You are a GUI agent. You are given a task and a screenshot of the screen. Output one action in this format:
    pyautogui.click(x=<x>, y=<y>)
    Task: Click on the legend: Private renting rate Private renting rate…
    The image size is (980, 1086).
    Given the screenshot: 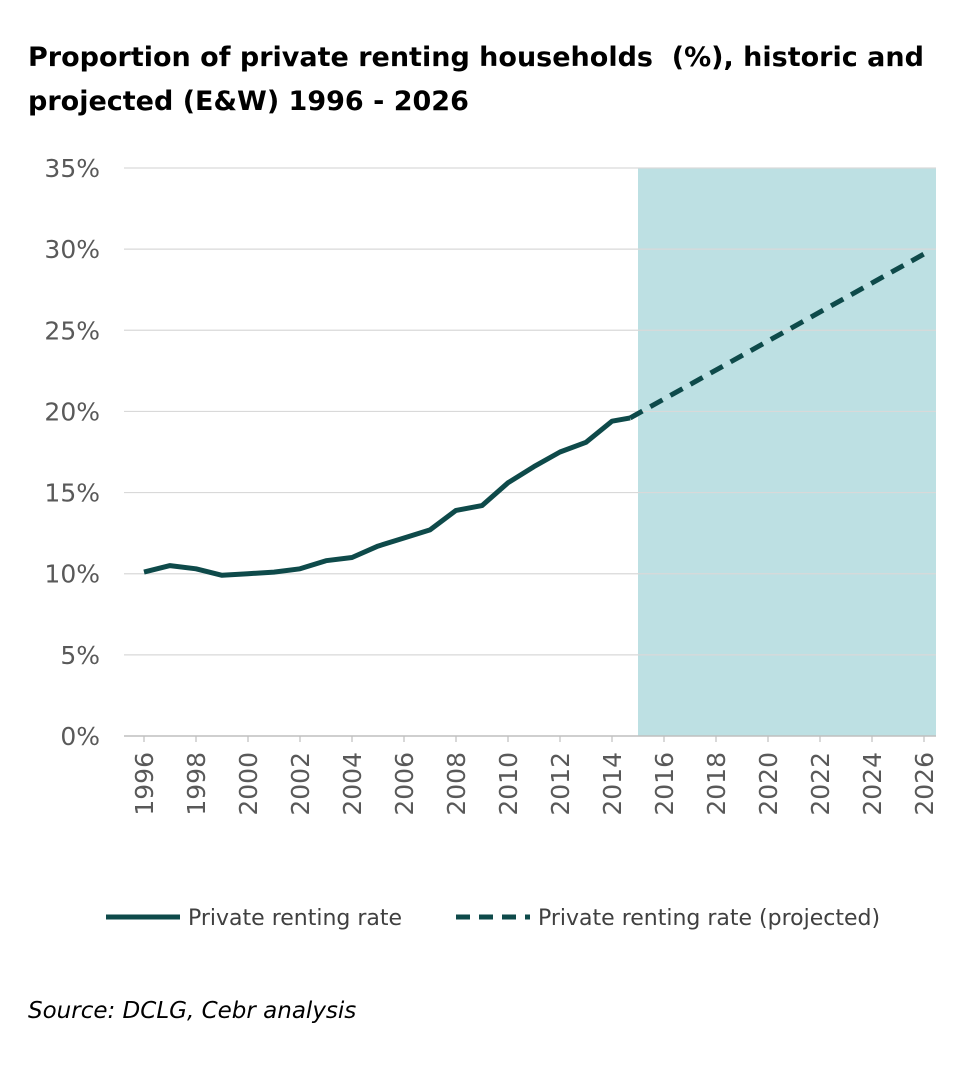 What is the action you would take?
    pyautogui.click(x=493, y=918)
    